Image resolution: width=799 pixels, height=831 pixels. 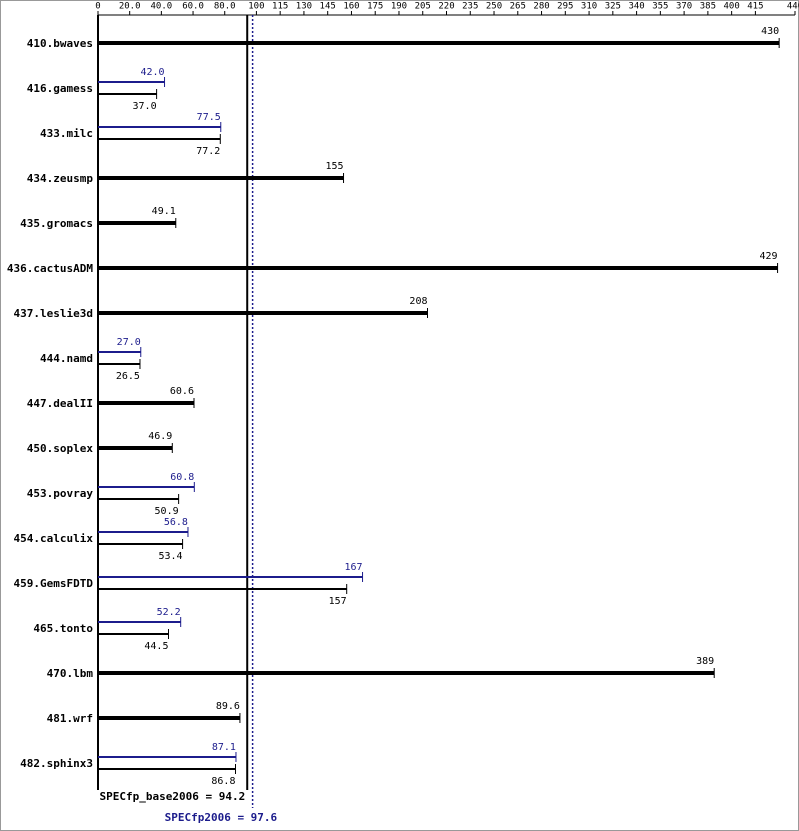 What do you see at coordinates (334, 166) in the screenshot?
I see `value-label: 155` at bounding box center [334, 166].